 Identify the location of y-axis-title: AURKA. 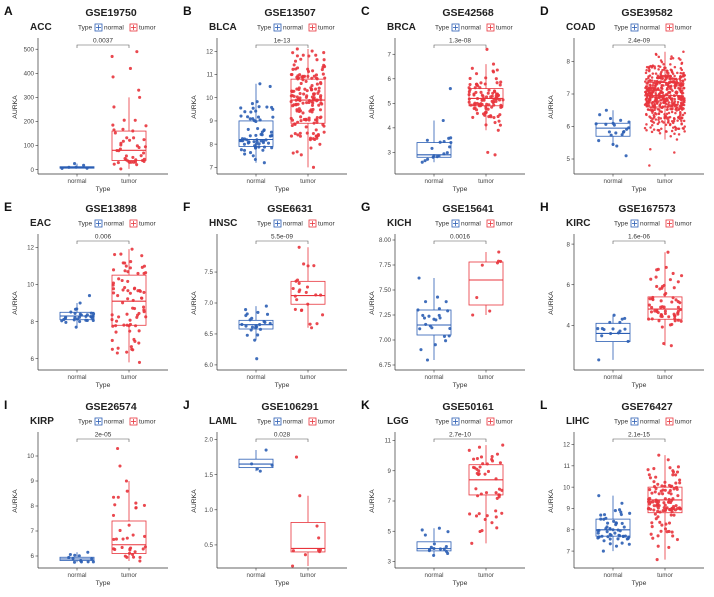
(15, 501).